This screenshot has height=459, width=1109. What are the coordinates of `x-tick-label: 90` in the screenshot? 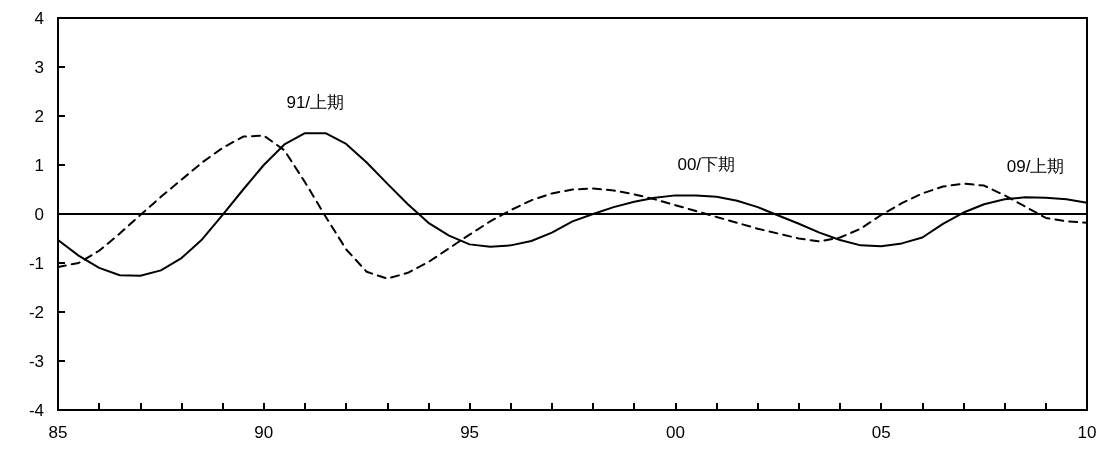 It's located at (264, 432).